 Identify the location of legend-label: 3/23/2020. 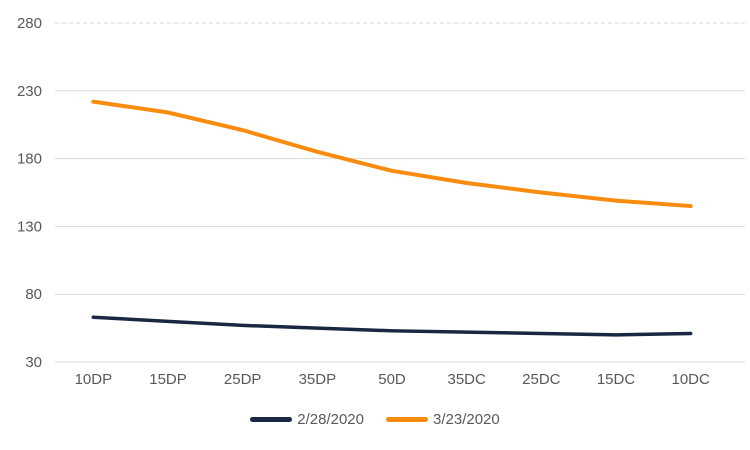
(466, 419).